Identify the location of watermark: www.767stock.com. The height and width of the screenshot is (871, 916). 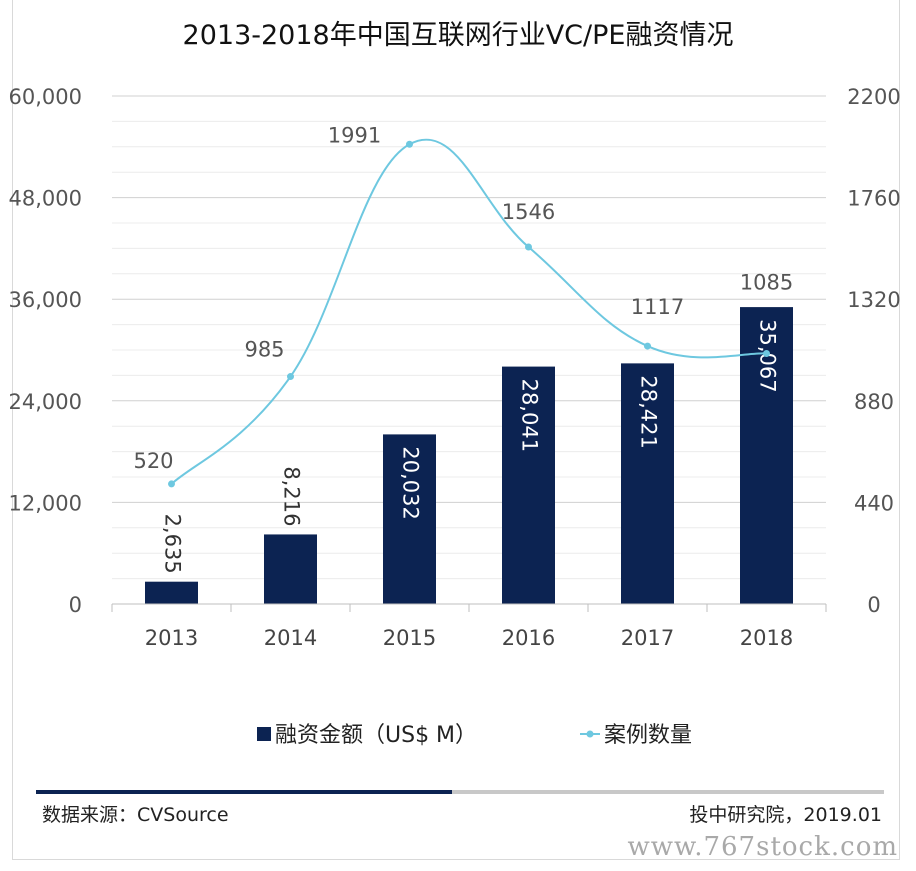
(762, 847).